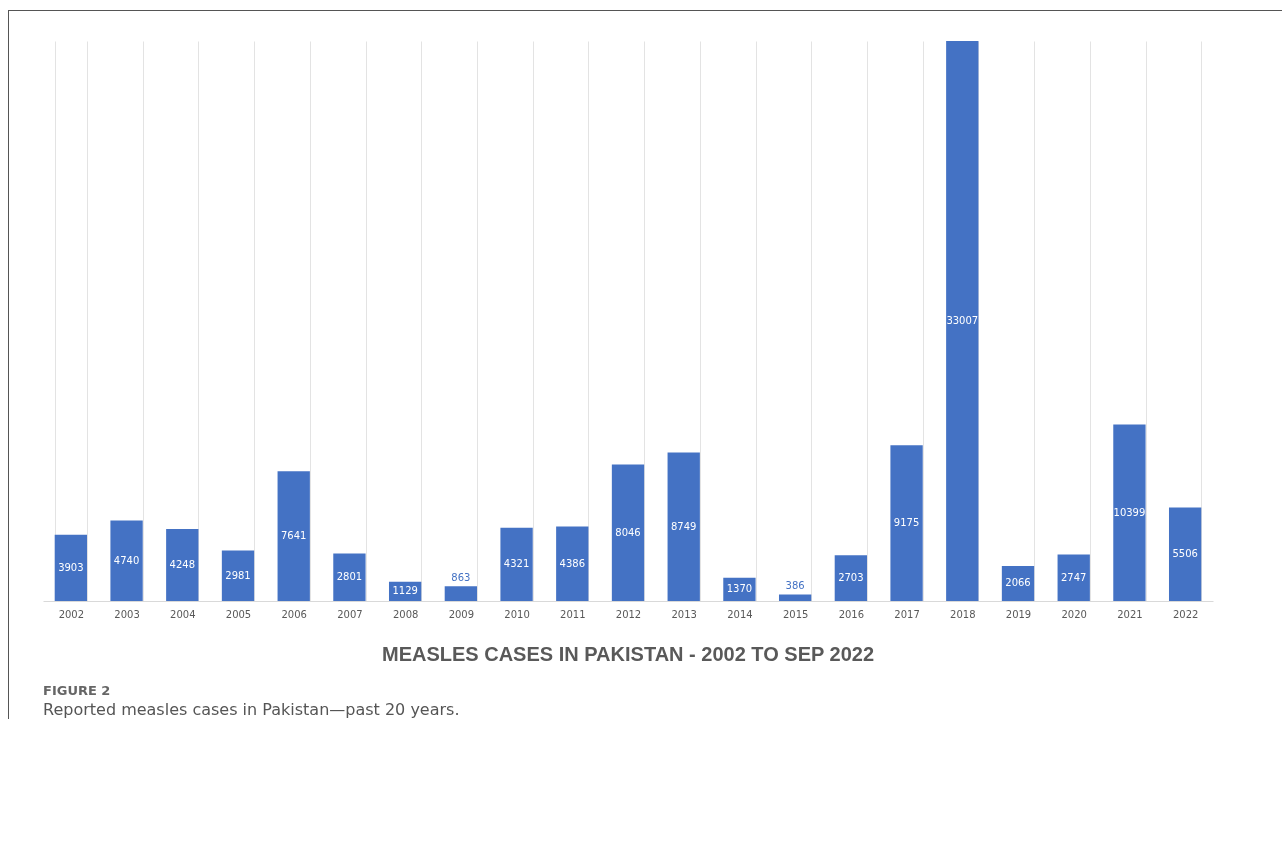  Describe the element at coordinates (573, 614) in the screenshot. I see `x-tick-label: 2011` at that location.